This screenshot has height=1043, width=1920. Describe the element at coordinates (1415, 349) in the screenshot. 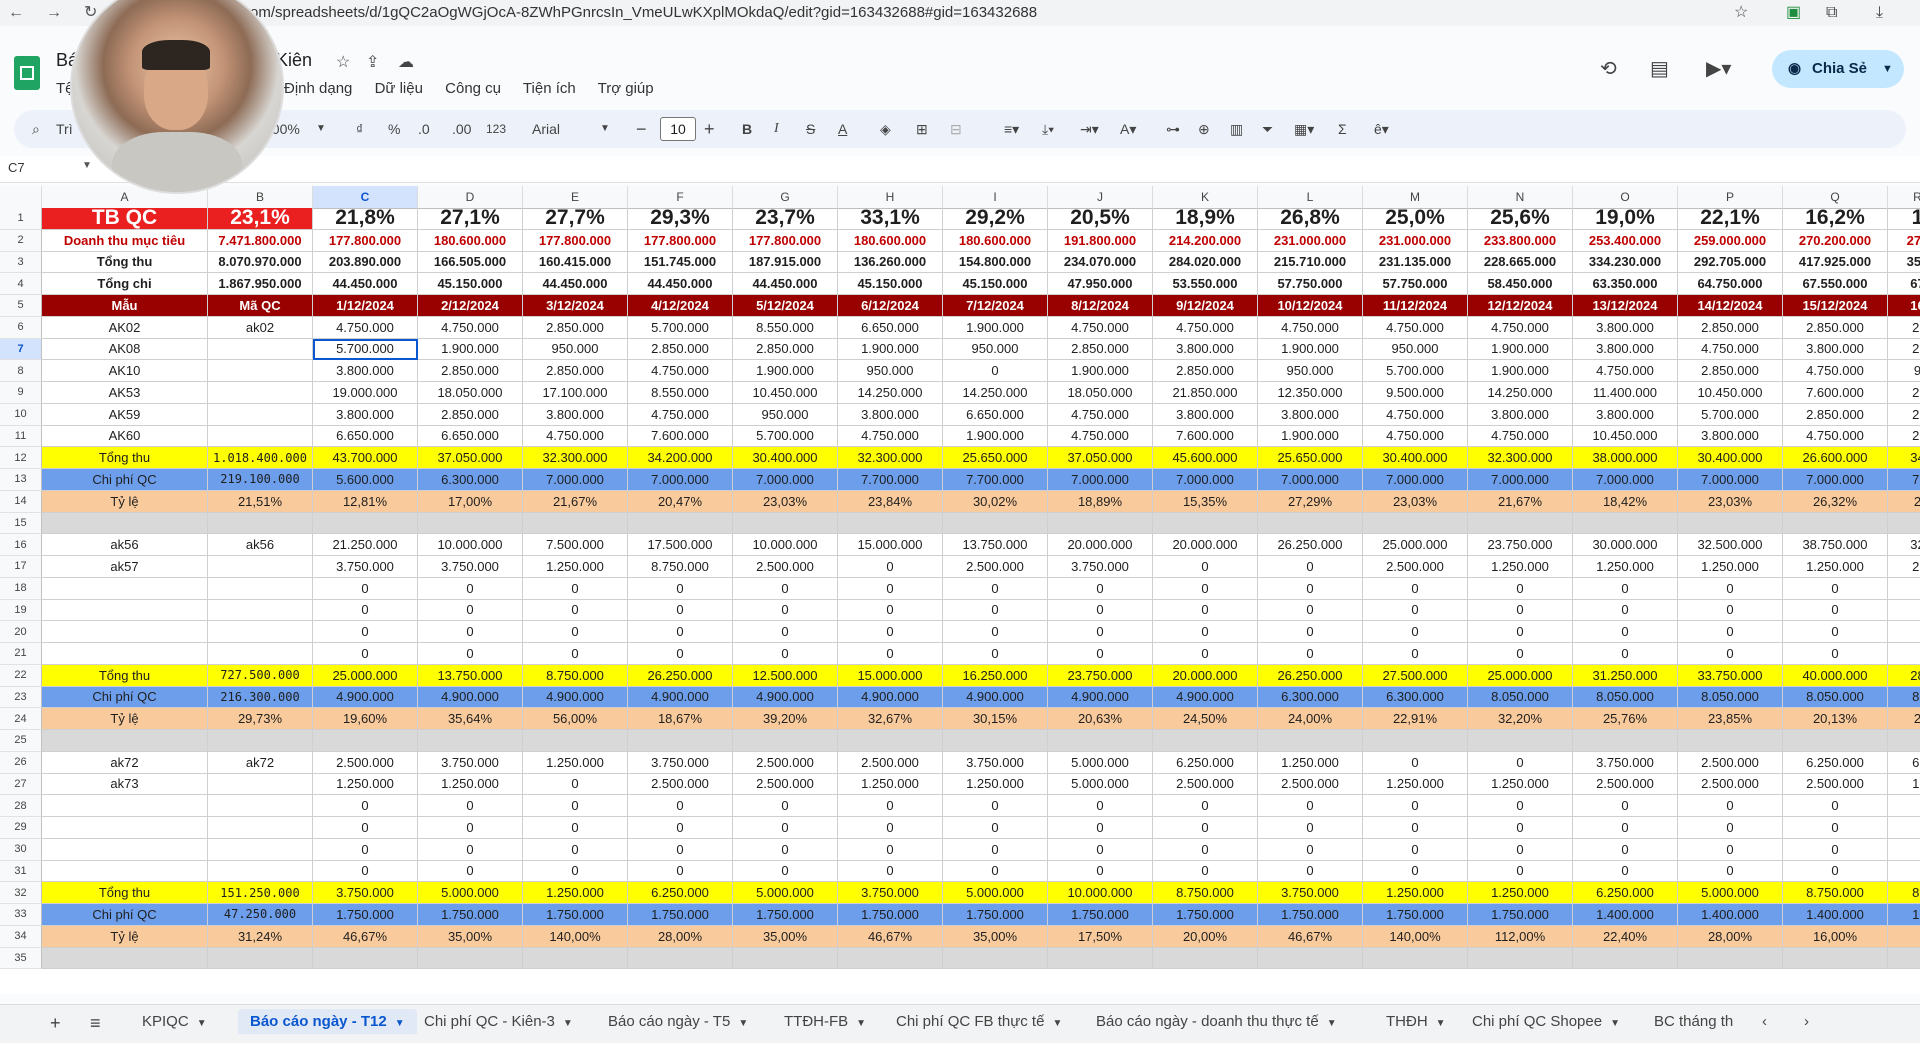

I see `cell-m7: 950.000` at that location.